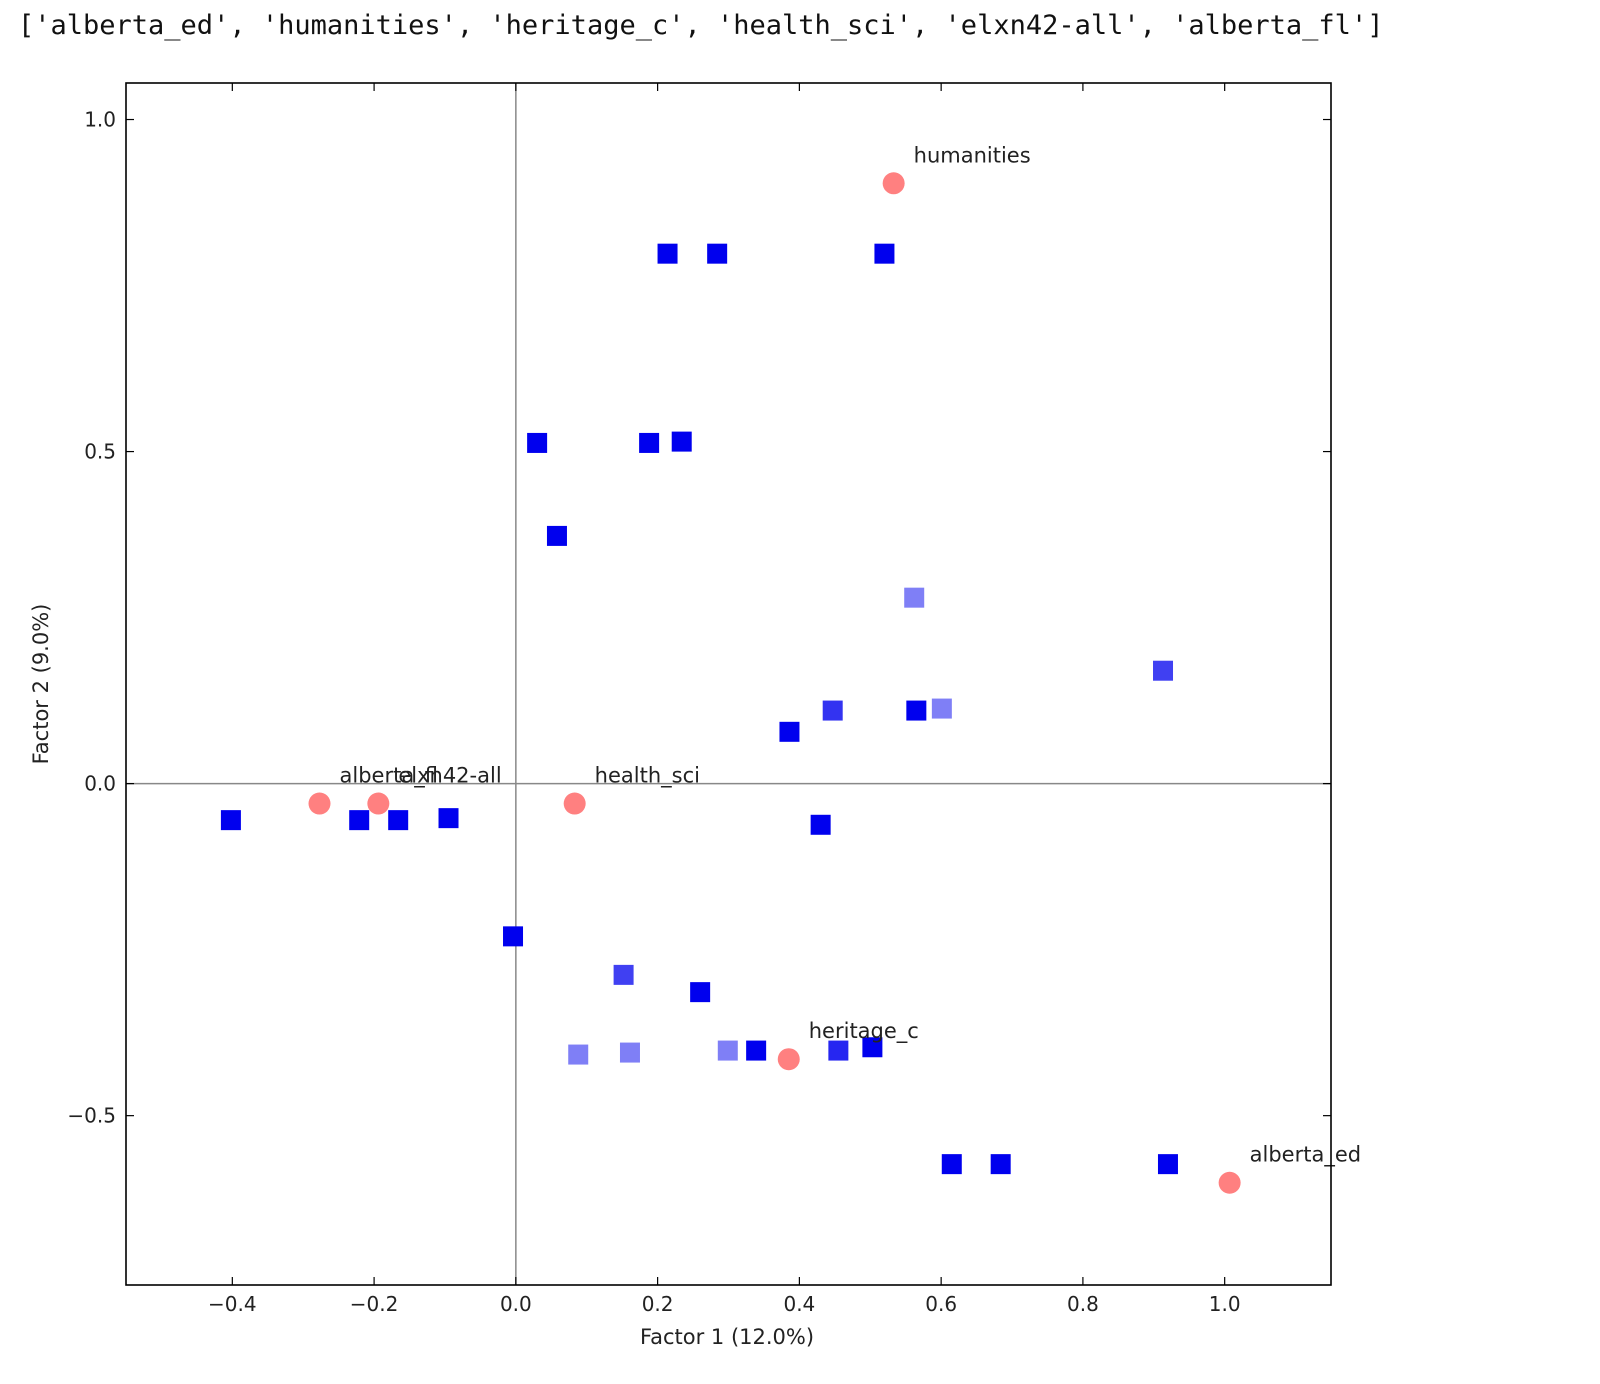 The width and height of the screenshot is (1600, 1384). What do you see at coordinates (941, 1304) in the screenshot?
I see `x-tick-label: 0.6` at bounding box center [941, 1304].